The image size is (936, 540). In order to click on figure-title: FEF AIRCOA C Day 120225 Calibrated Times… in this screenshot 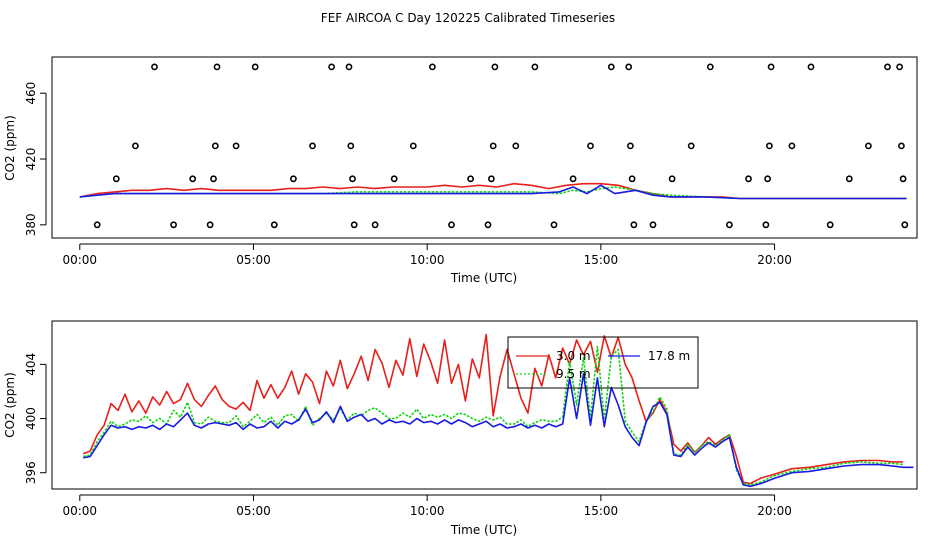, I will do `click(468, 18)`.